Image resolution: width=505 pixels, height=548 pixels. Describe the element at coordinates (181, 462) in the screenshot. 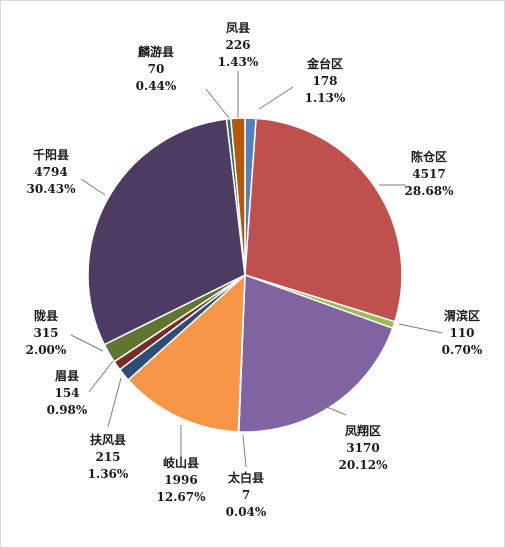

I see `slice-label-name-5: 岐山县` at that location.